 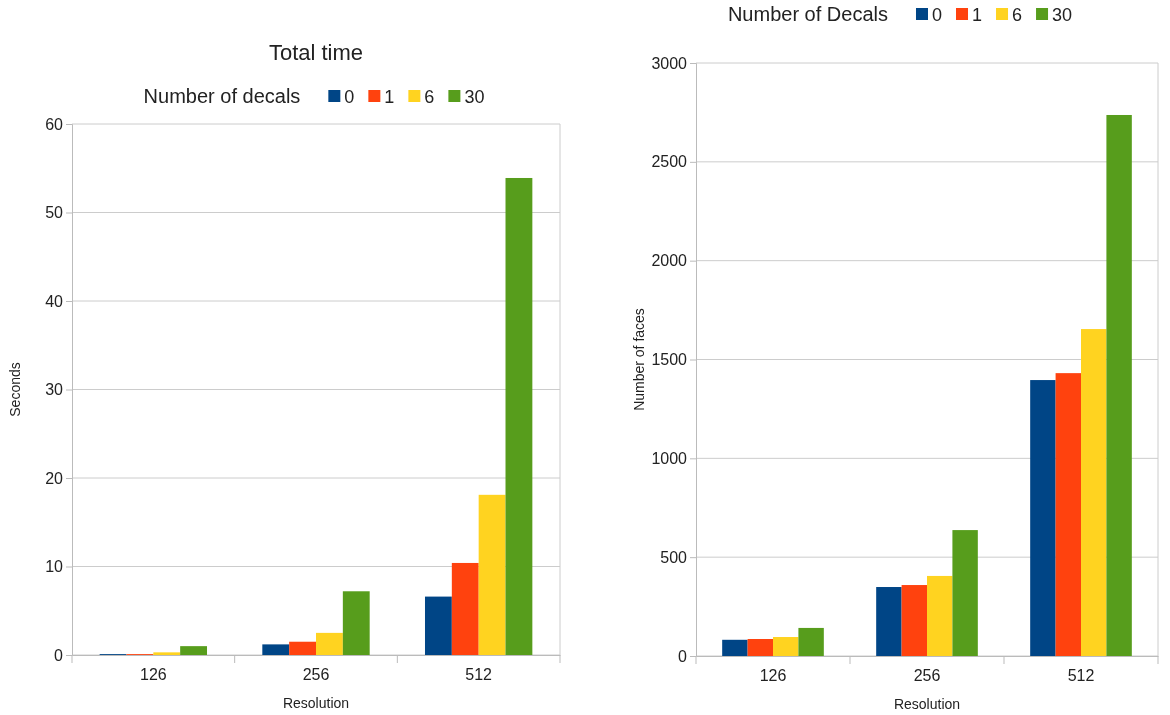 I want to click on y-tick-label: 60, so click(x=54, y=124).